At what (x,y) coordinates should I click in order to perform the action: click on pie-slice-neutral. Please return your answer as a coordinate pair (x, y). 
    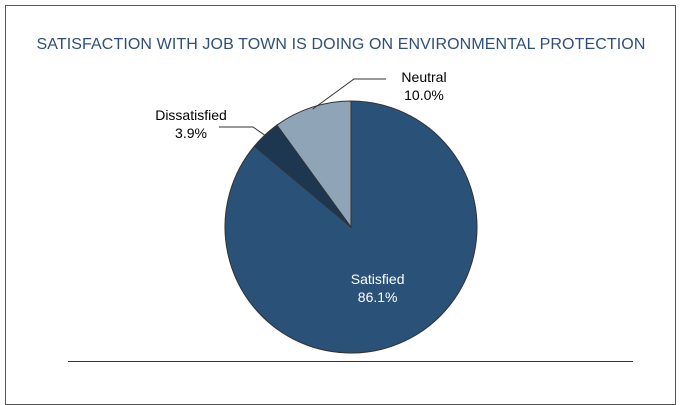
    Looking at the image, I should click on (314, 164).